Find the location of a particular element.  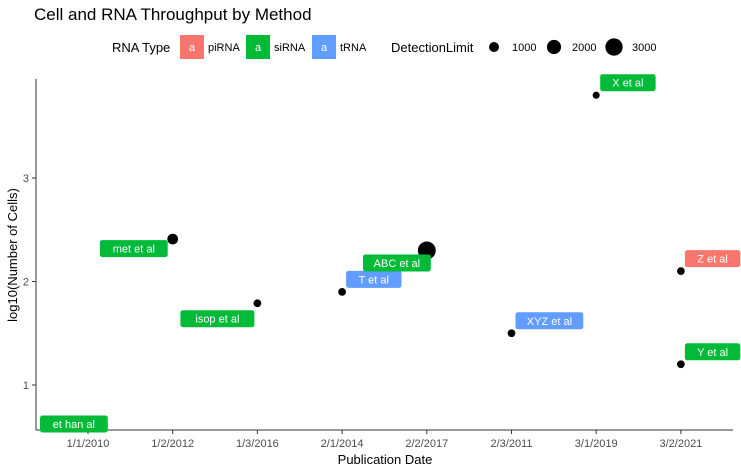

legend-size-items: 1000 2000 3000 is located at coordinates (572, 47).